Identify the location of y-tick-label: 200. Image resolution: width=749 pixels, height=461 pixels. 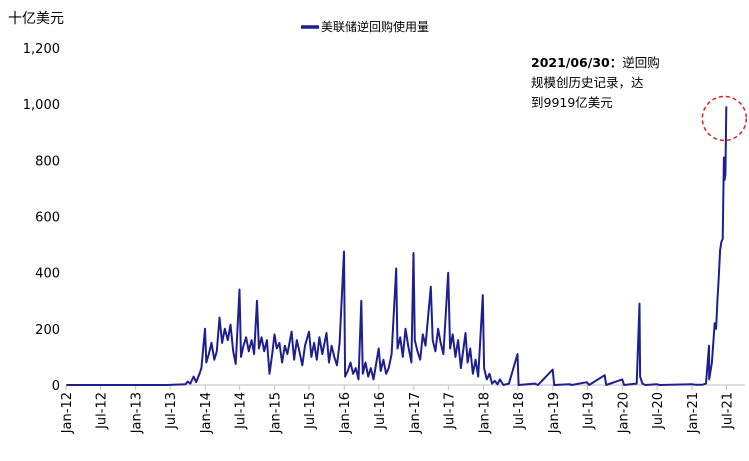
(47, 330).